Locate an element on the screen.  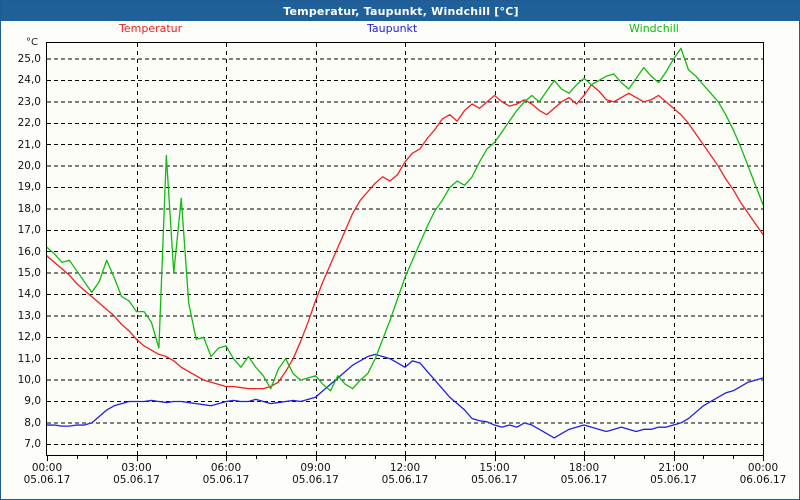
x-axis-tick-label: 18:00 05.06.17 is located at coordinates (584, 474).